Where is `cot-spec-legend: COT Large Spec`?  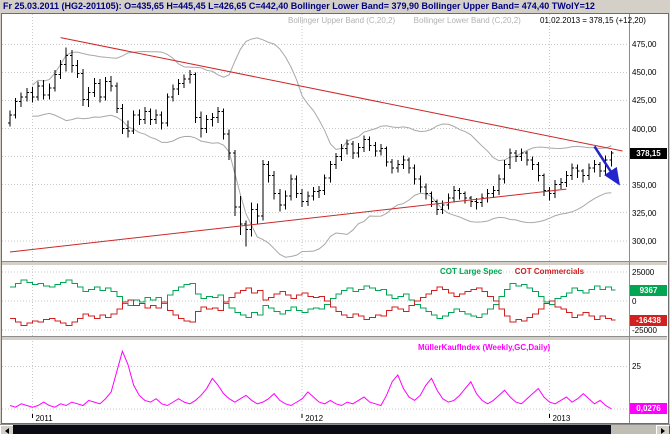
cot-spec-legend: COT Large Spec is located at coordinates (471, 271).